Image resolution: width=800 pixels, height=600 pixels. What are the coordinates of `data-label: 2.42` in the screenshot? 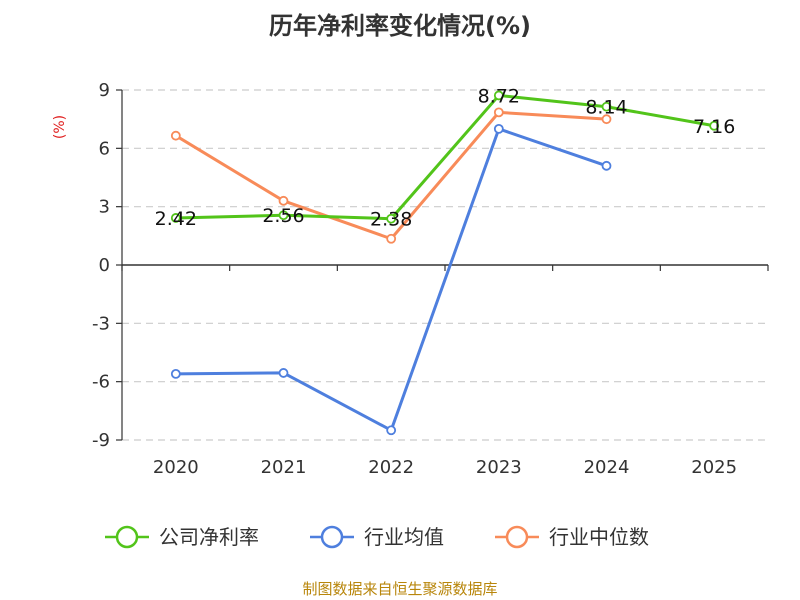 It's located at (176, 219).